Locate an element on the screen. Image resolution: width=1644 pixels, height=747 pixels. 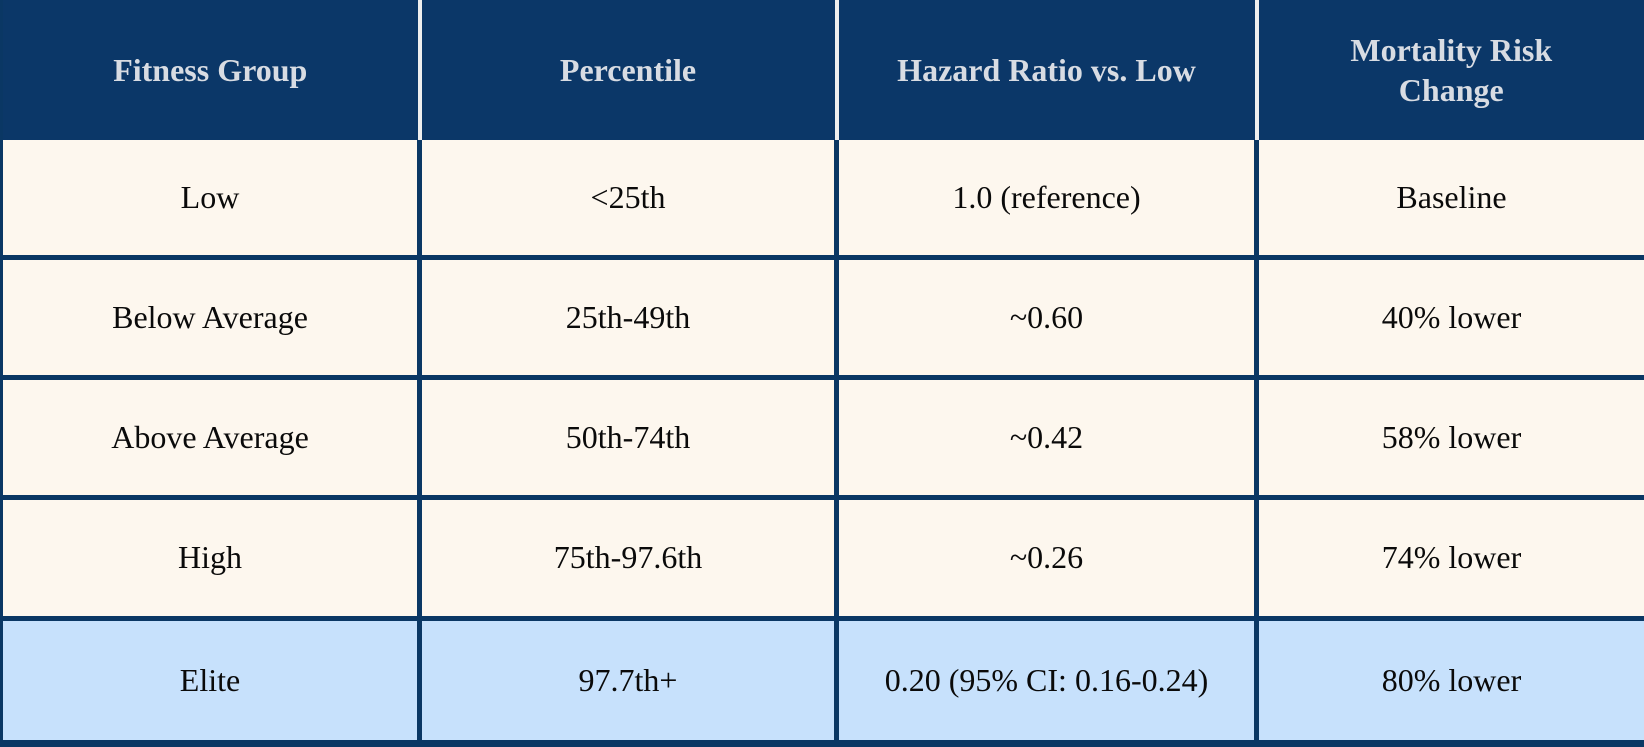
column-header-label: Hazard Ratio vs. Low is located at coordinates (1046, 70).